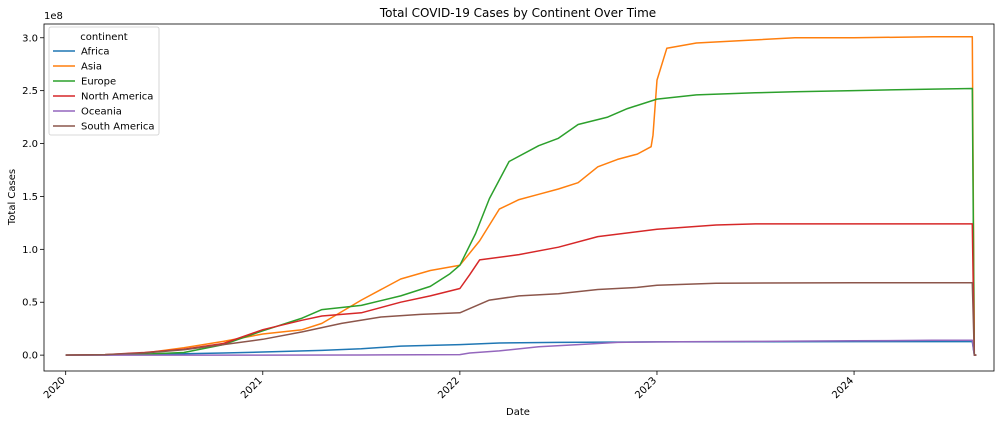 The width and height of the screenshot is (1000, 424). Describe the element at coordinates (30, 38) in the screenshot. I see `y-tick-label: 3.0` at that location.